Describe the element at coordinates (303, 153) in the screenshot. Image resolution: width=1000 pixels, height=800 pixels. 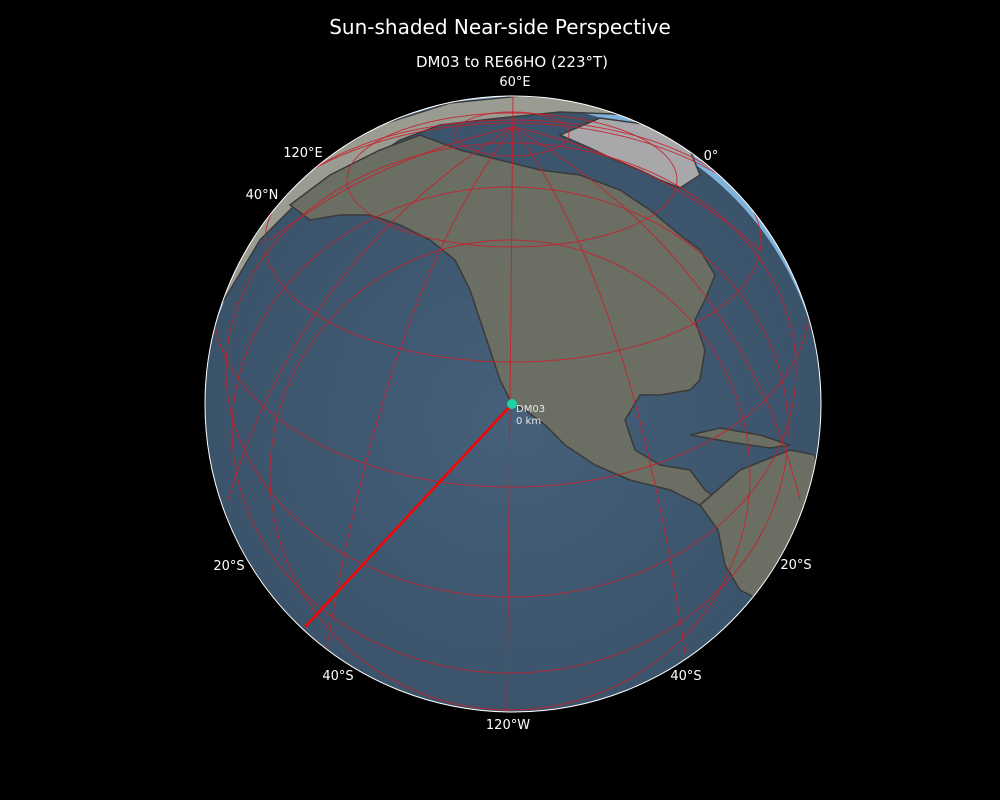
I see `label-120e: 120°E` at that location.